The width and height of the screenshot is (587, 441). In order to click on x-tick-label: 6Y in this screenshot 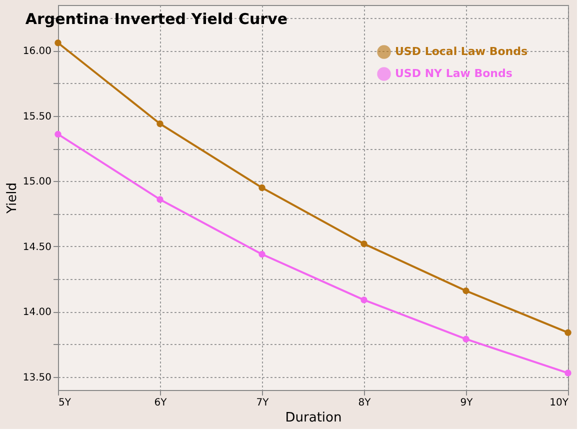, I will do `click(161, 403)`.